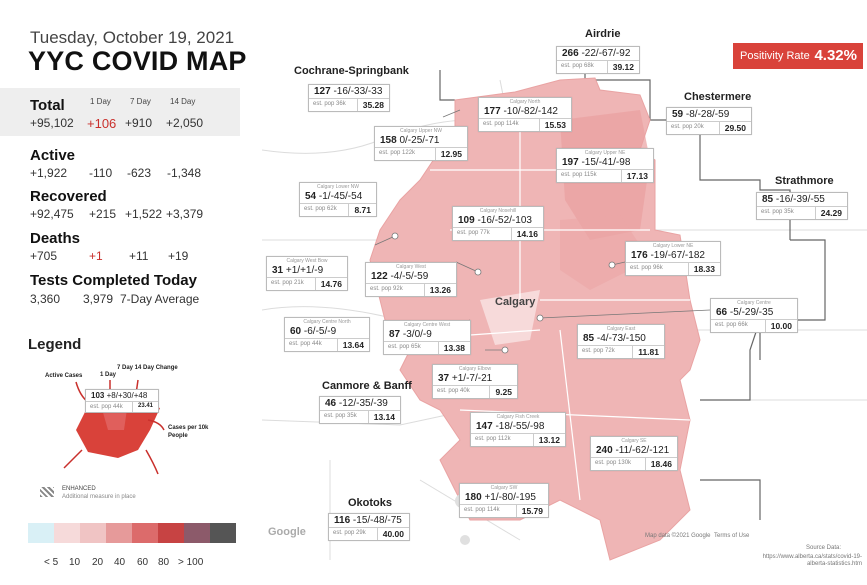 This screenshot has height=585, width=867. Describe the element at coordinates (419, 140) in the screenshot. I see `info-box-changes: 0/-25/-71` at that location.